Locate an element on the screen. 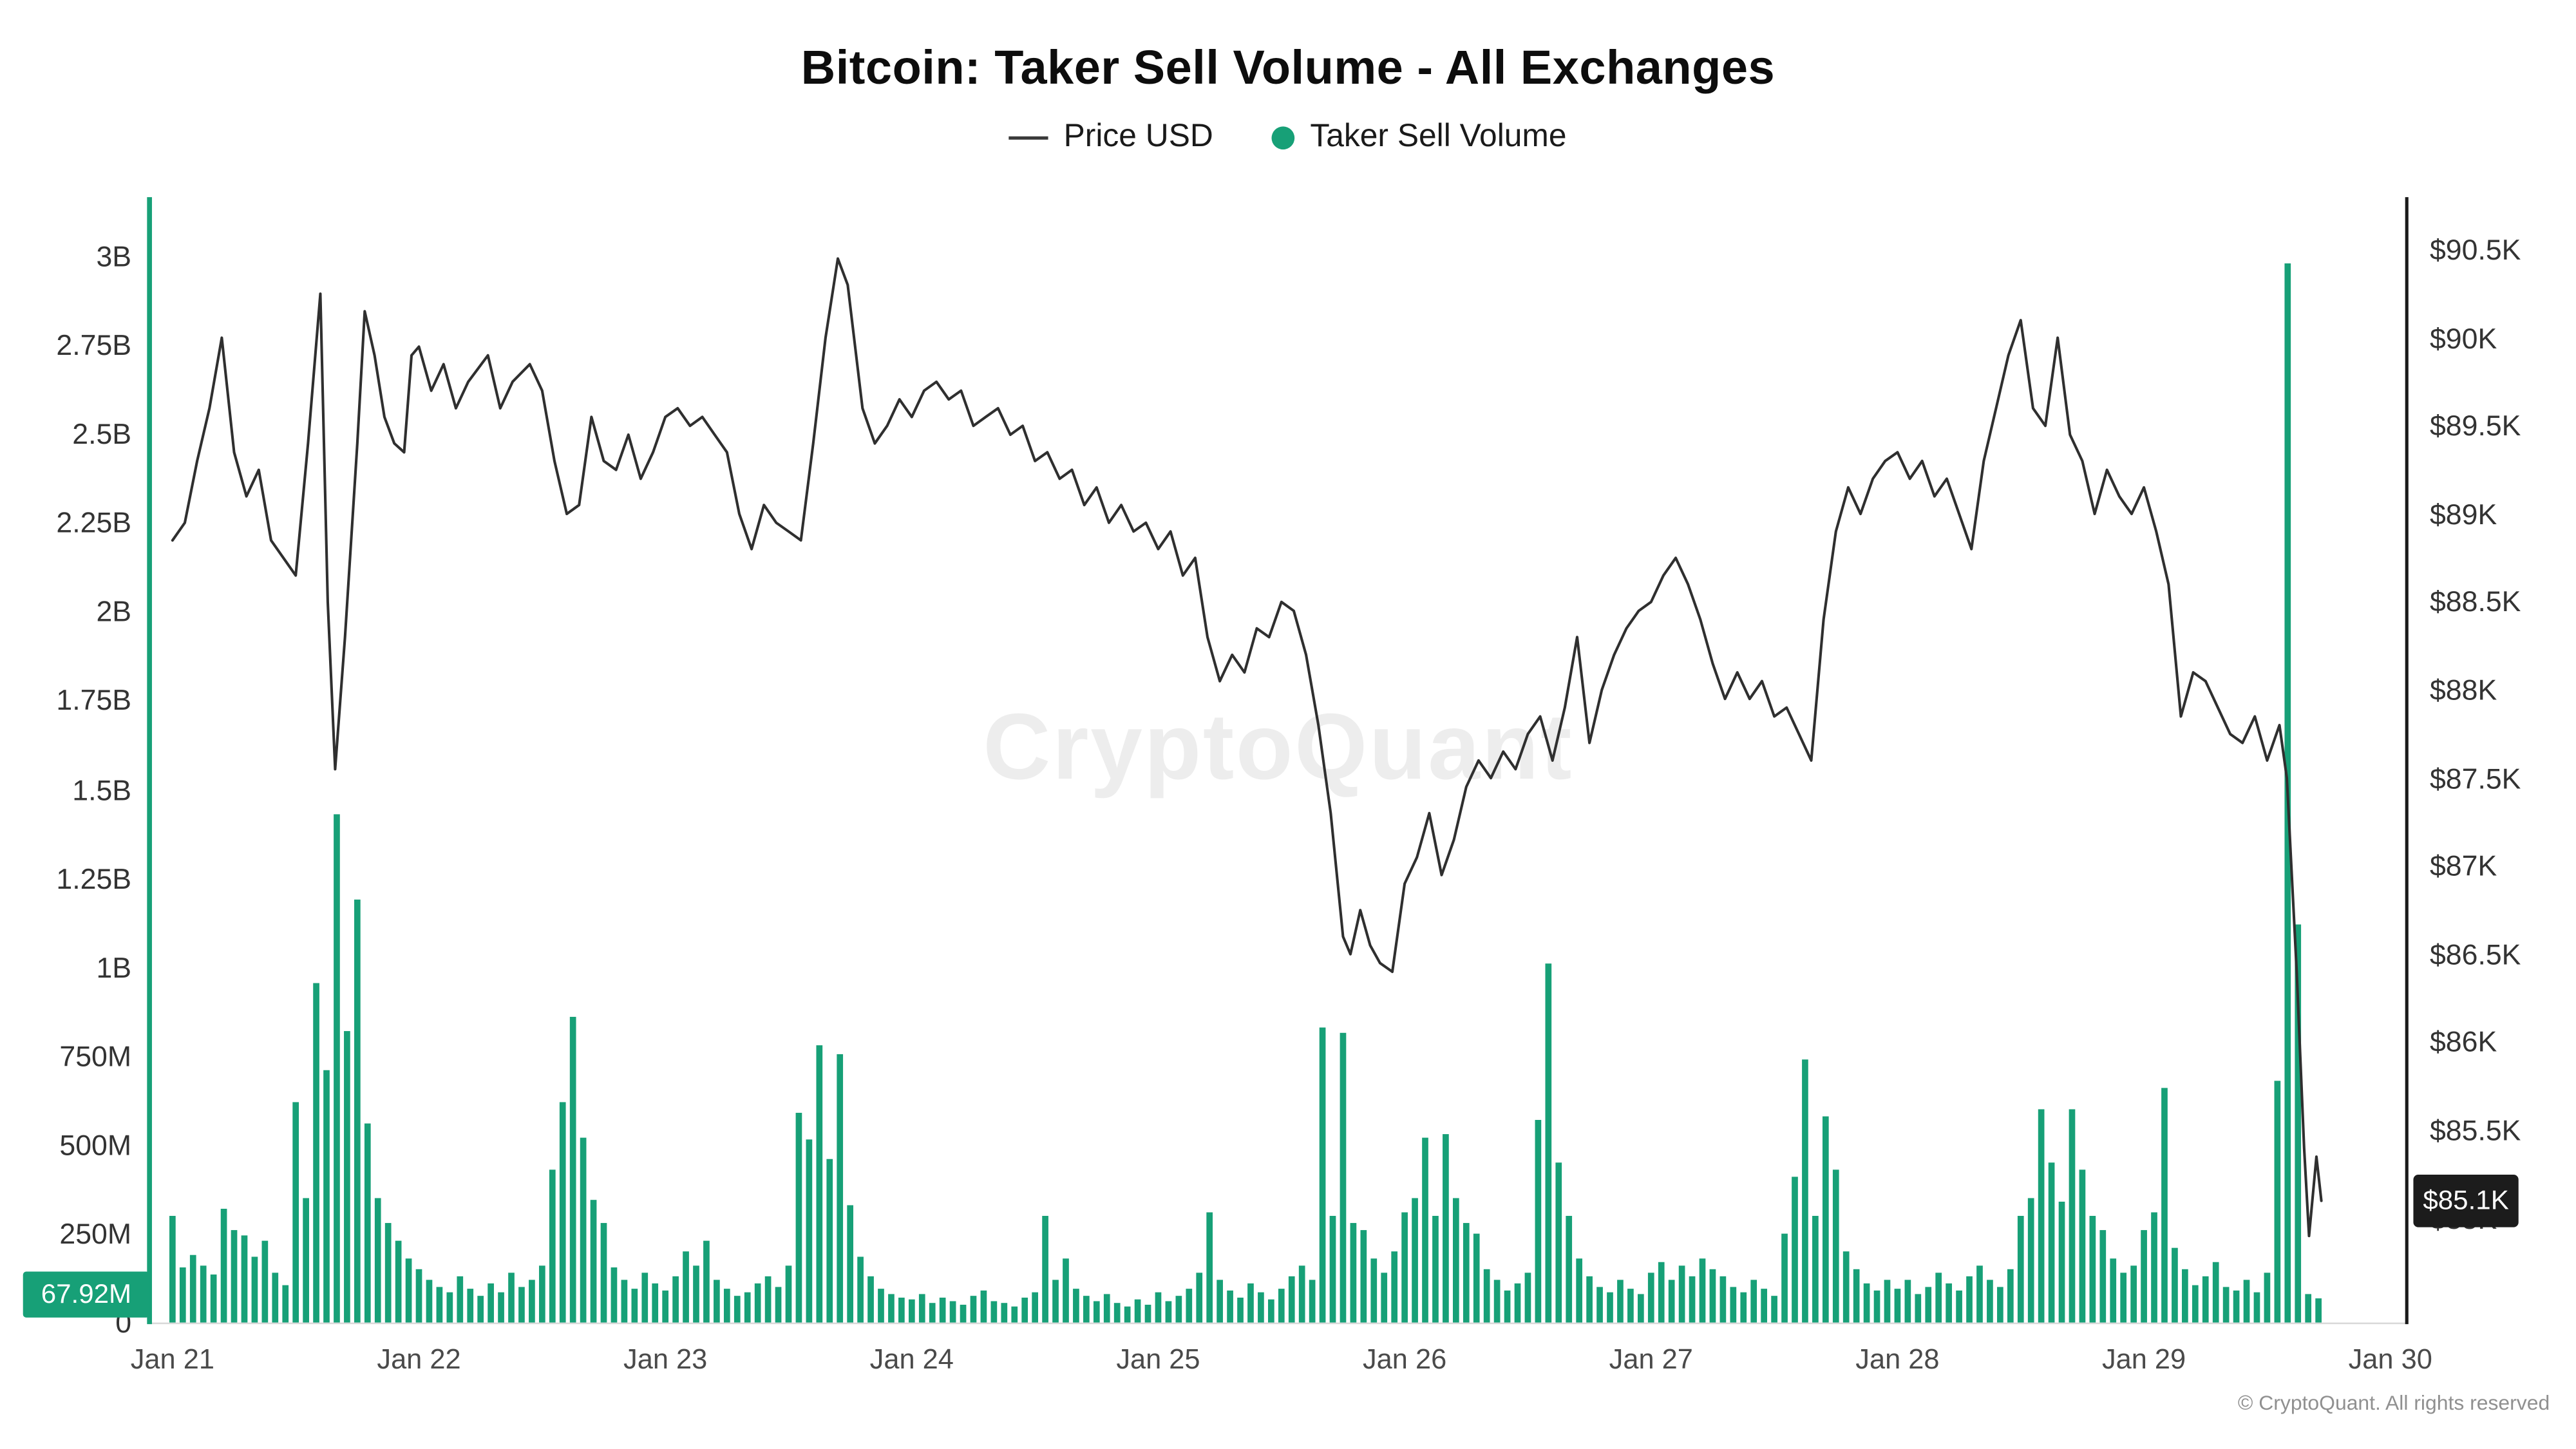 The height and width of the screenshot is (1449, 2576). left-axis-tick-label: 1.75B is located at coordinates (94, 700).